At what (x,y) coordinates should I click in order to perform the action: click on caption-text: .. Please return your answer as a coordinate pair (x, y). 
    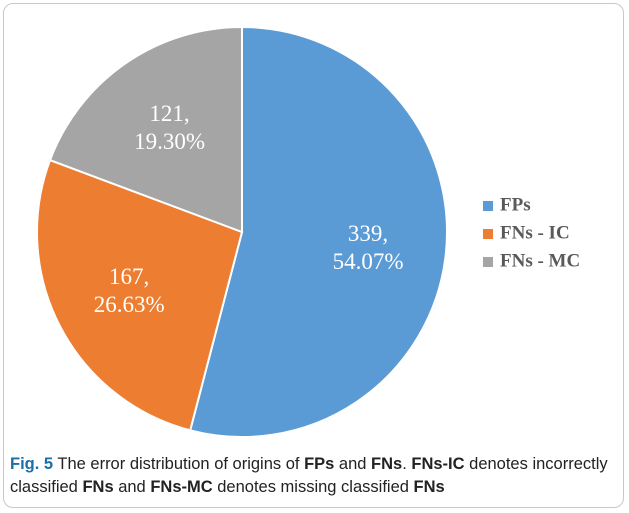
    Looking at the image, I should click on (407, 464).